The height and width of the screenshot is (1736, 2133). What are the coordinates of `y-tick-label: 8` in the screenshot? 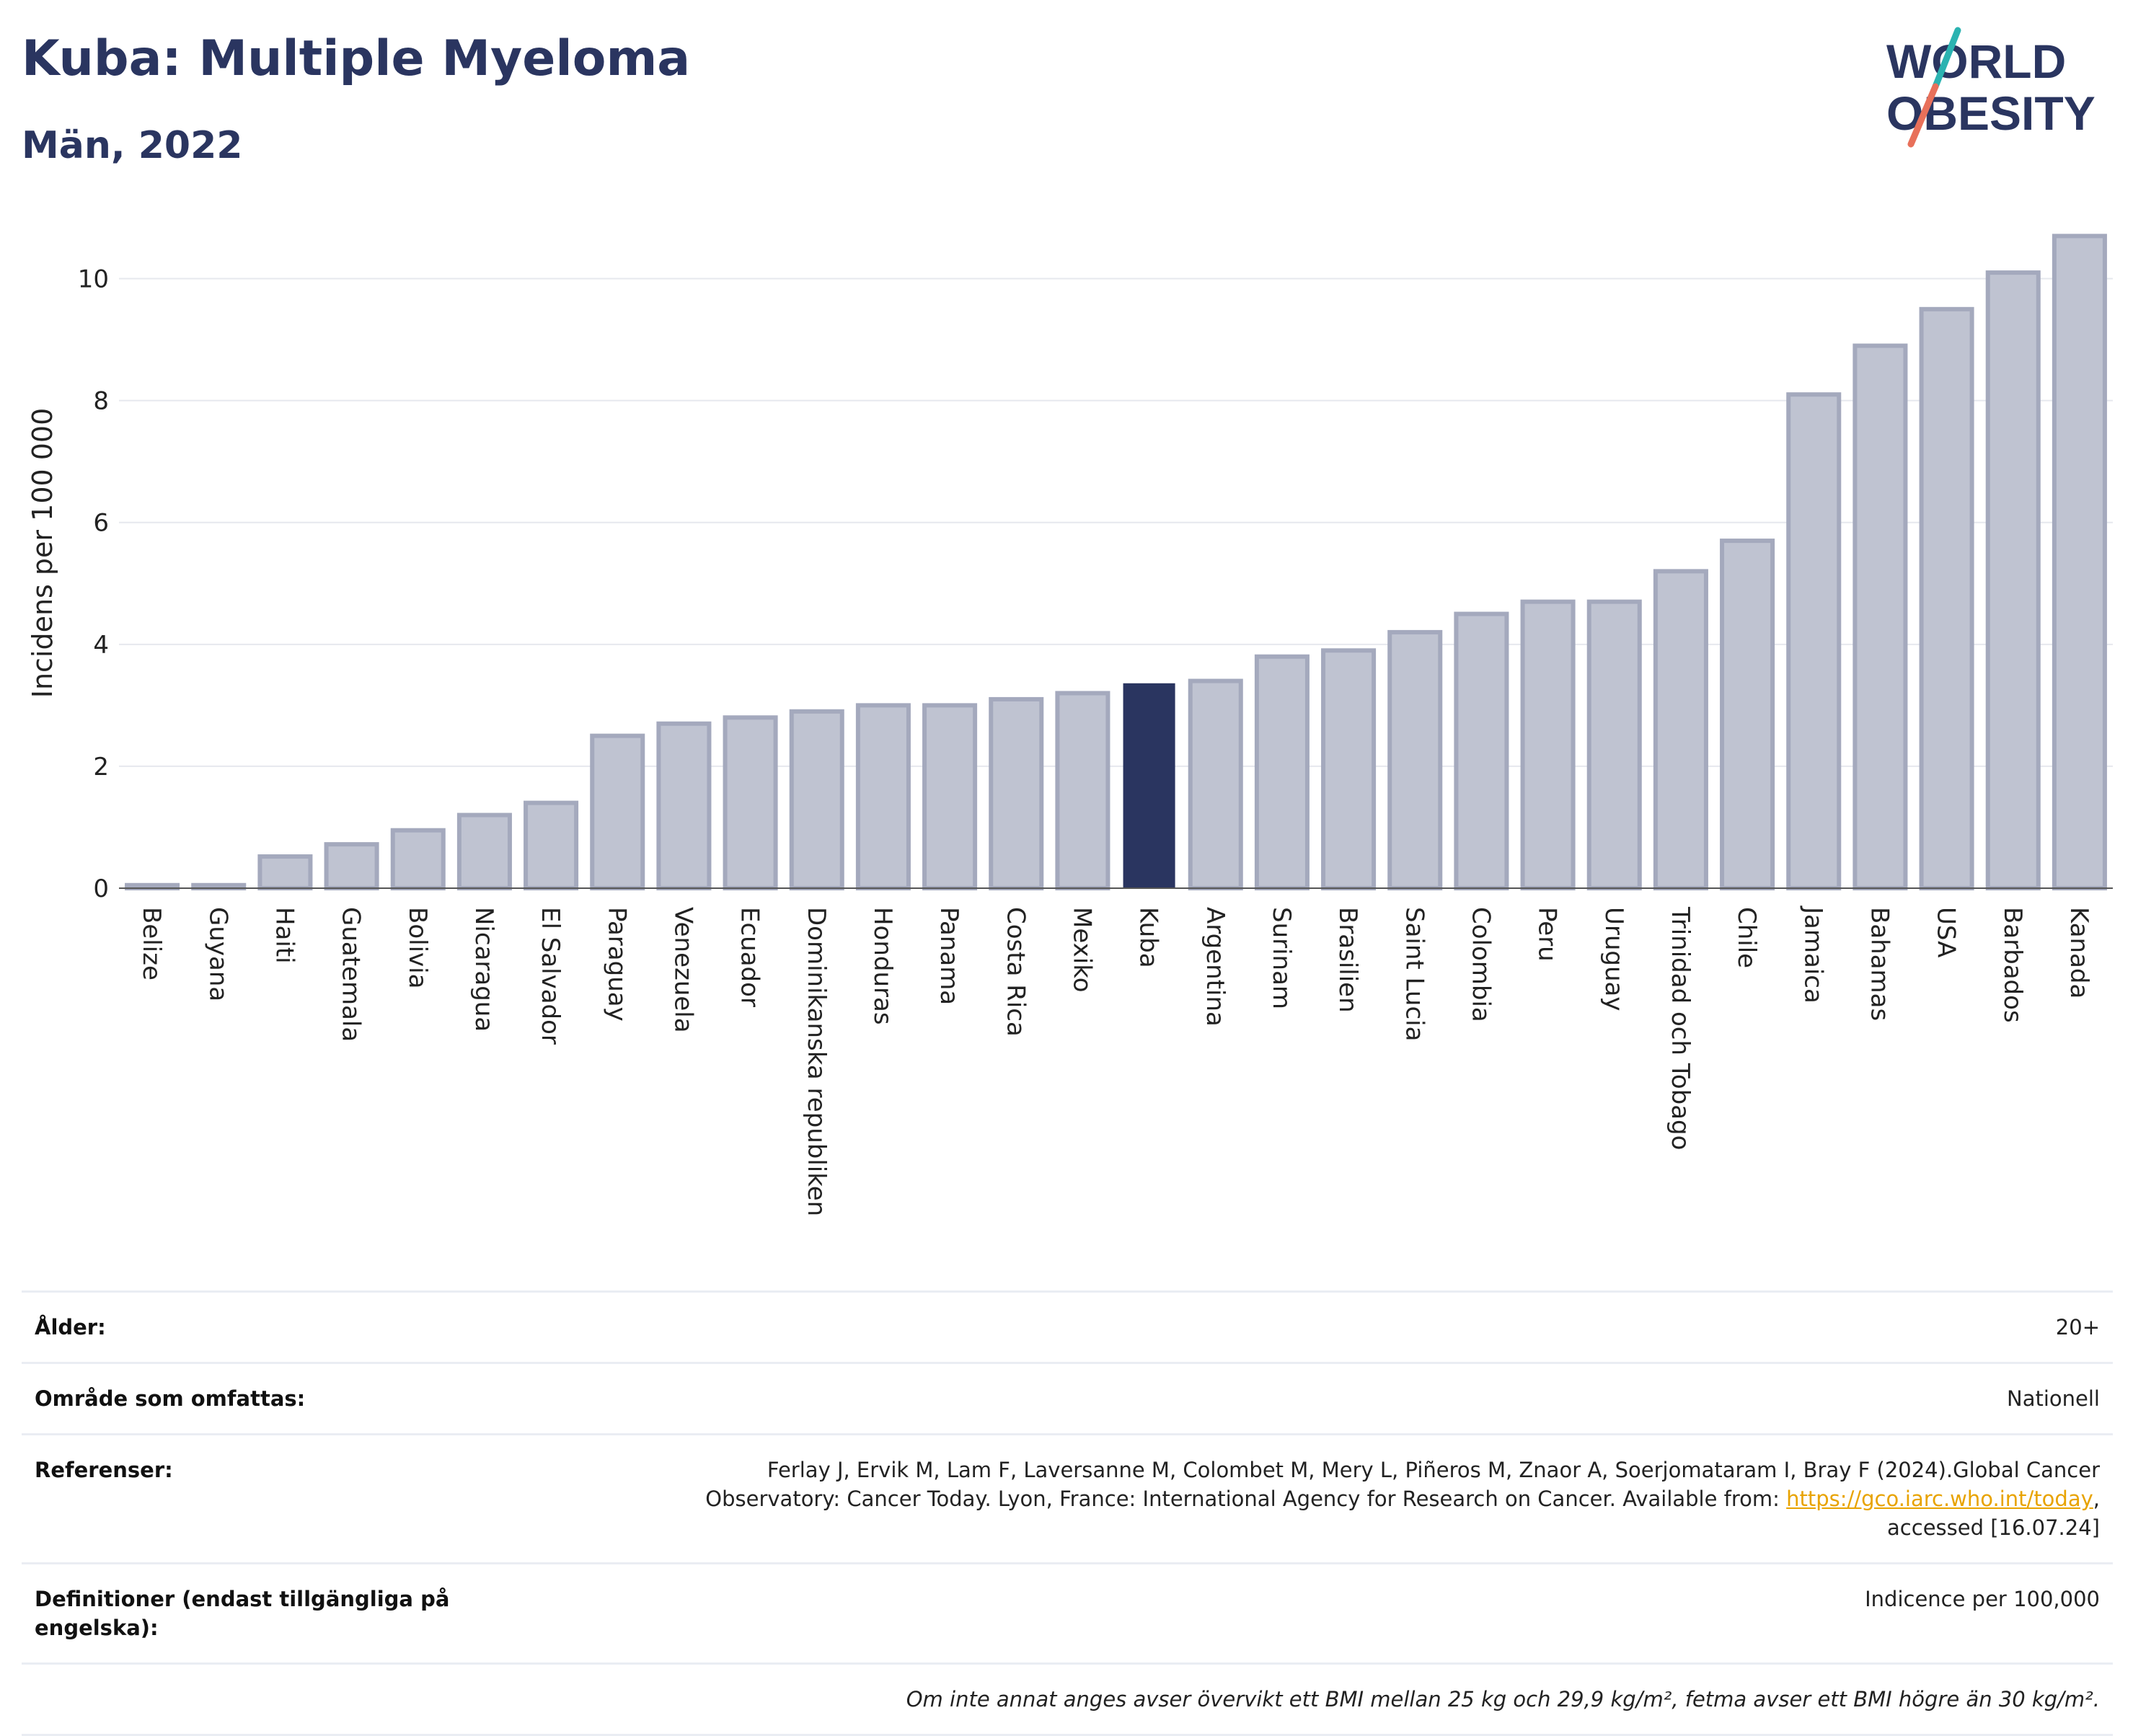 It's located at (101, 401).